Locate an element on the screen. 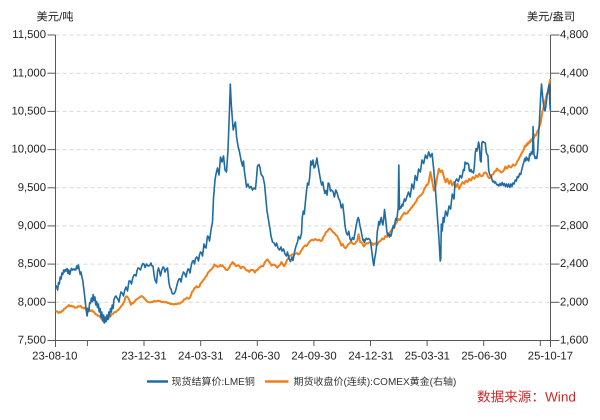 The image size is (600, 420). svg-text: 7,500 is located at coordinates (32, 341).